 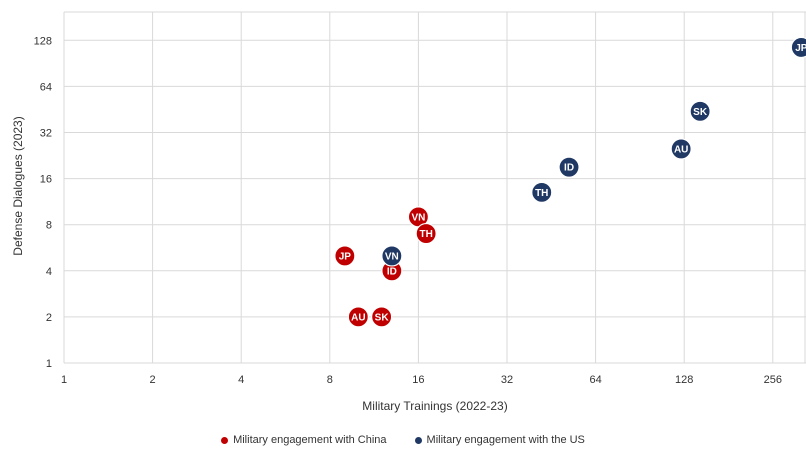 I want to click on legend-swatch-china, so click(x=225, y=440).